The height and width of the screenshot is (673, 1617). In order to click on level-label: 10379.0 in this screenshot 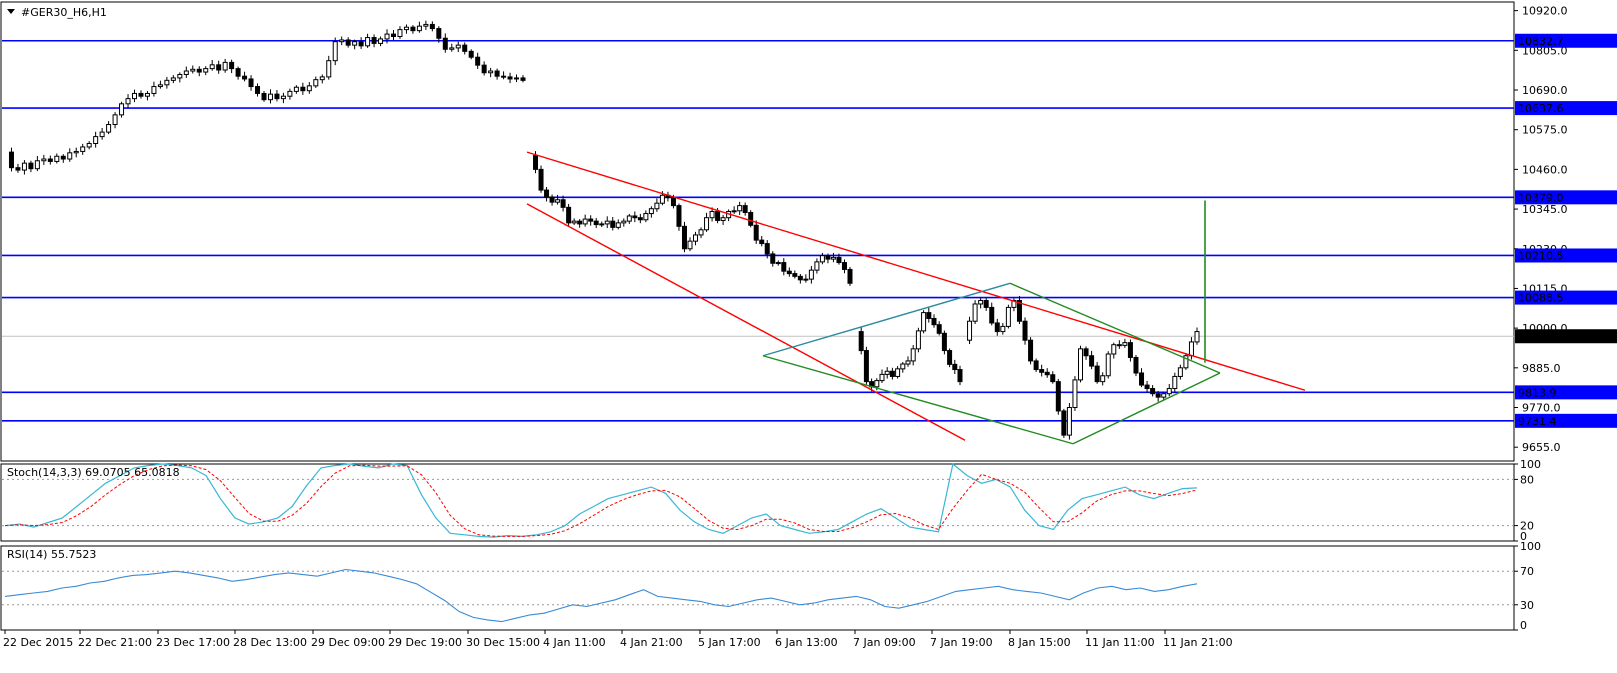, I will do `click(1541, 197)`.